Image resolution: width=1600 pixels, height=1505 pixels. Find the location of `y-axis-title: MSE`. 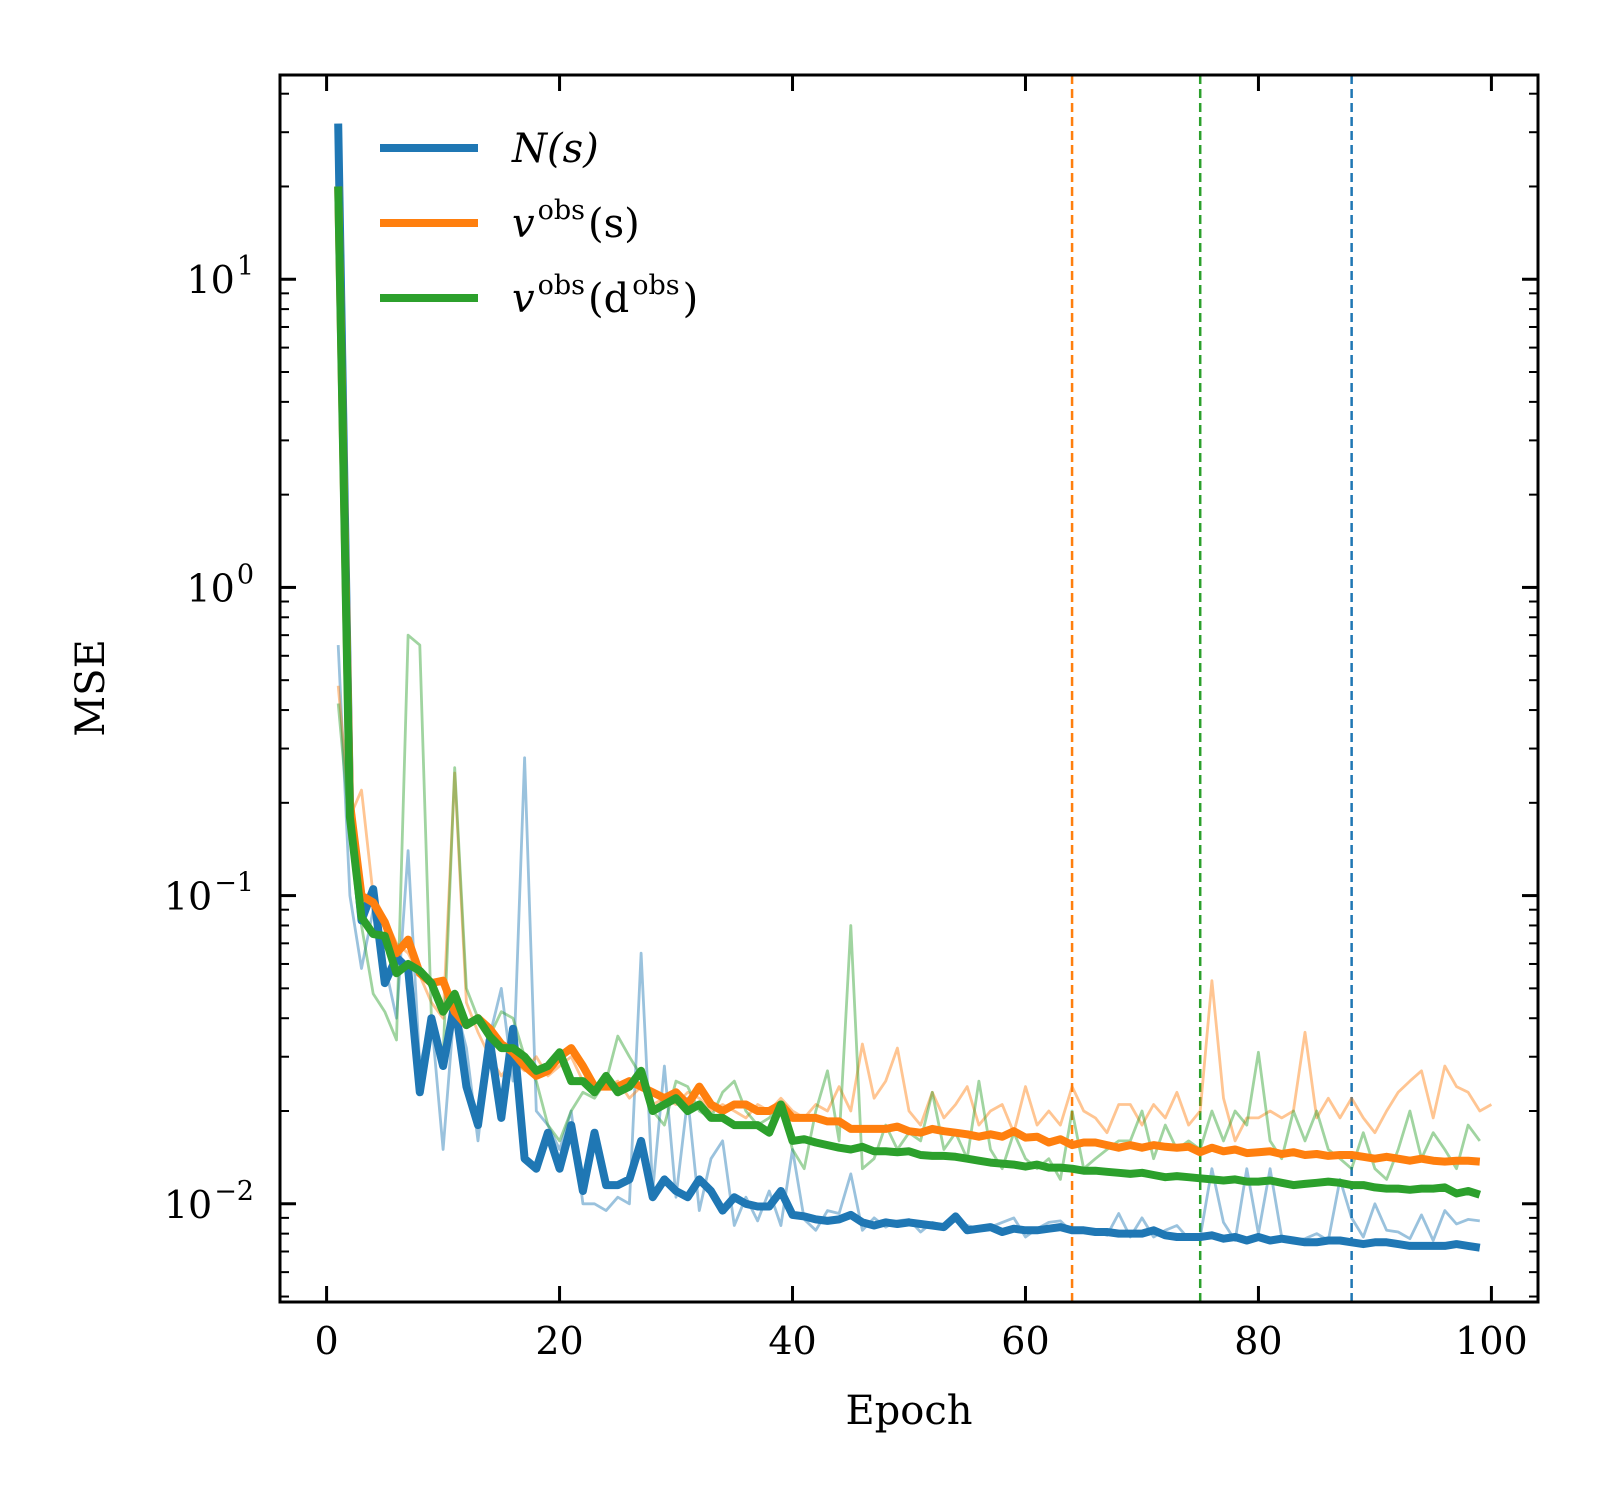

y-axis-title: MSE is located at coordinates (91, 688).